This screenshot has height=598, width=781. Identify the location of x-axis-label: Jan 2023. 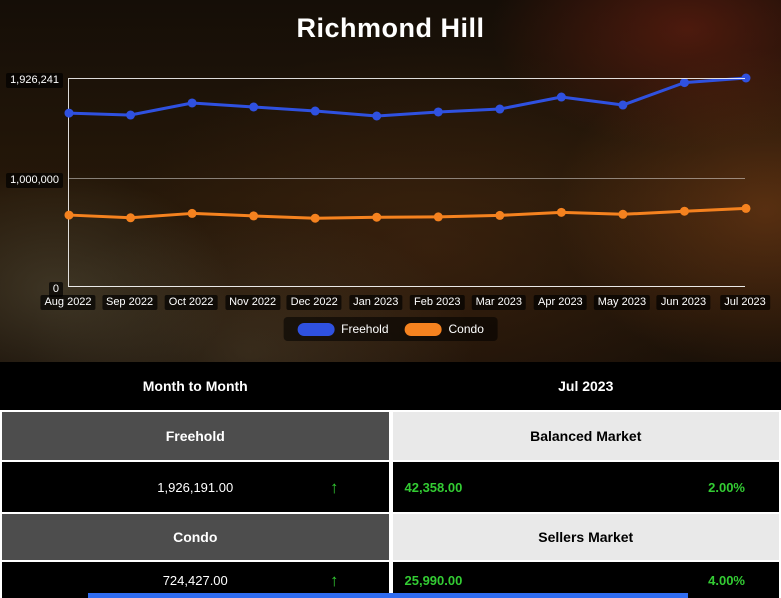
(376, 301).